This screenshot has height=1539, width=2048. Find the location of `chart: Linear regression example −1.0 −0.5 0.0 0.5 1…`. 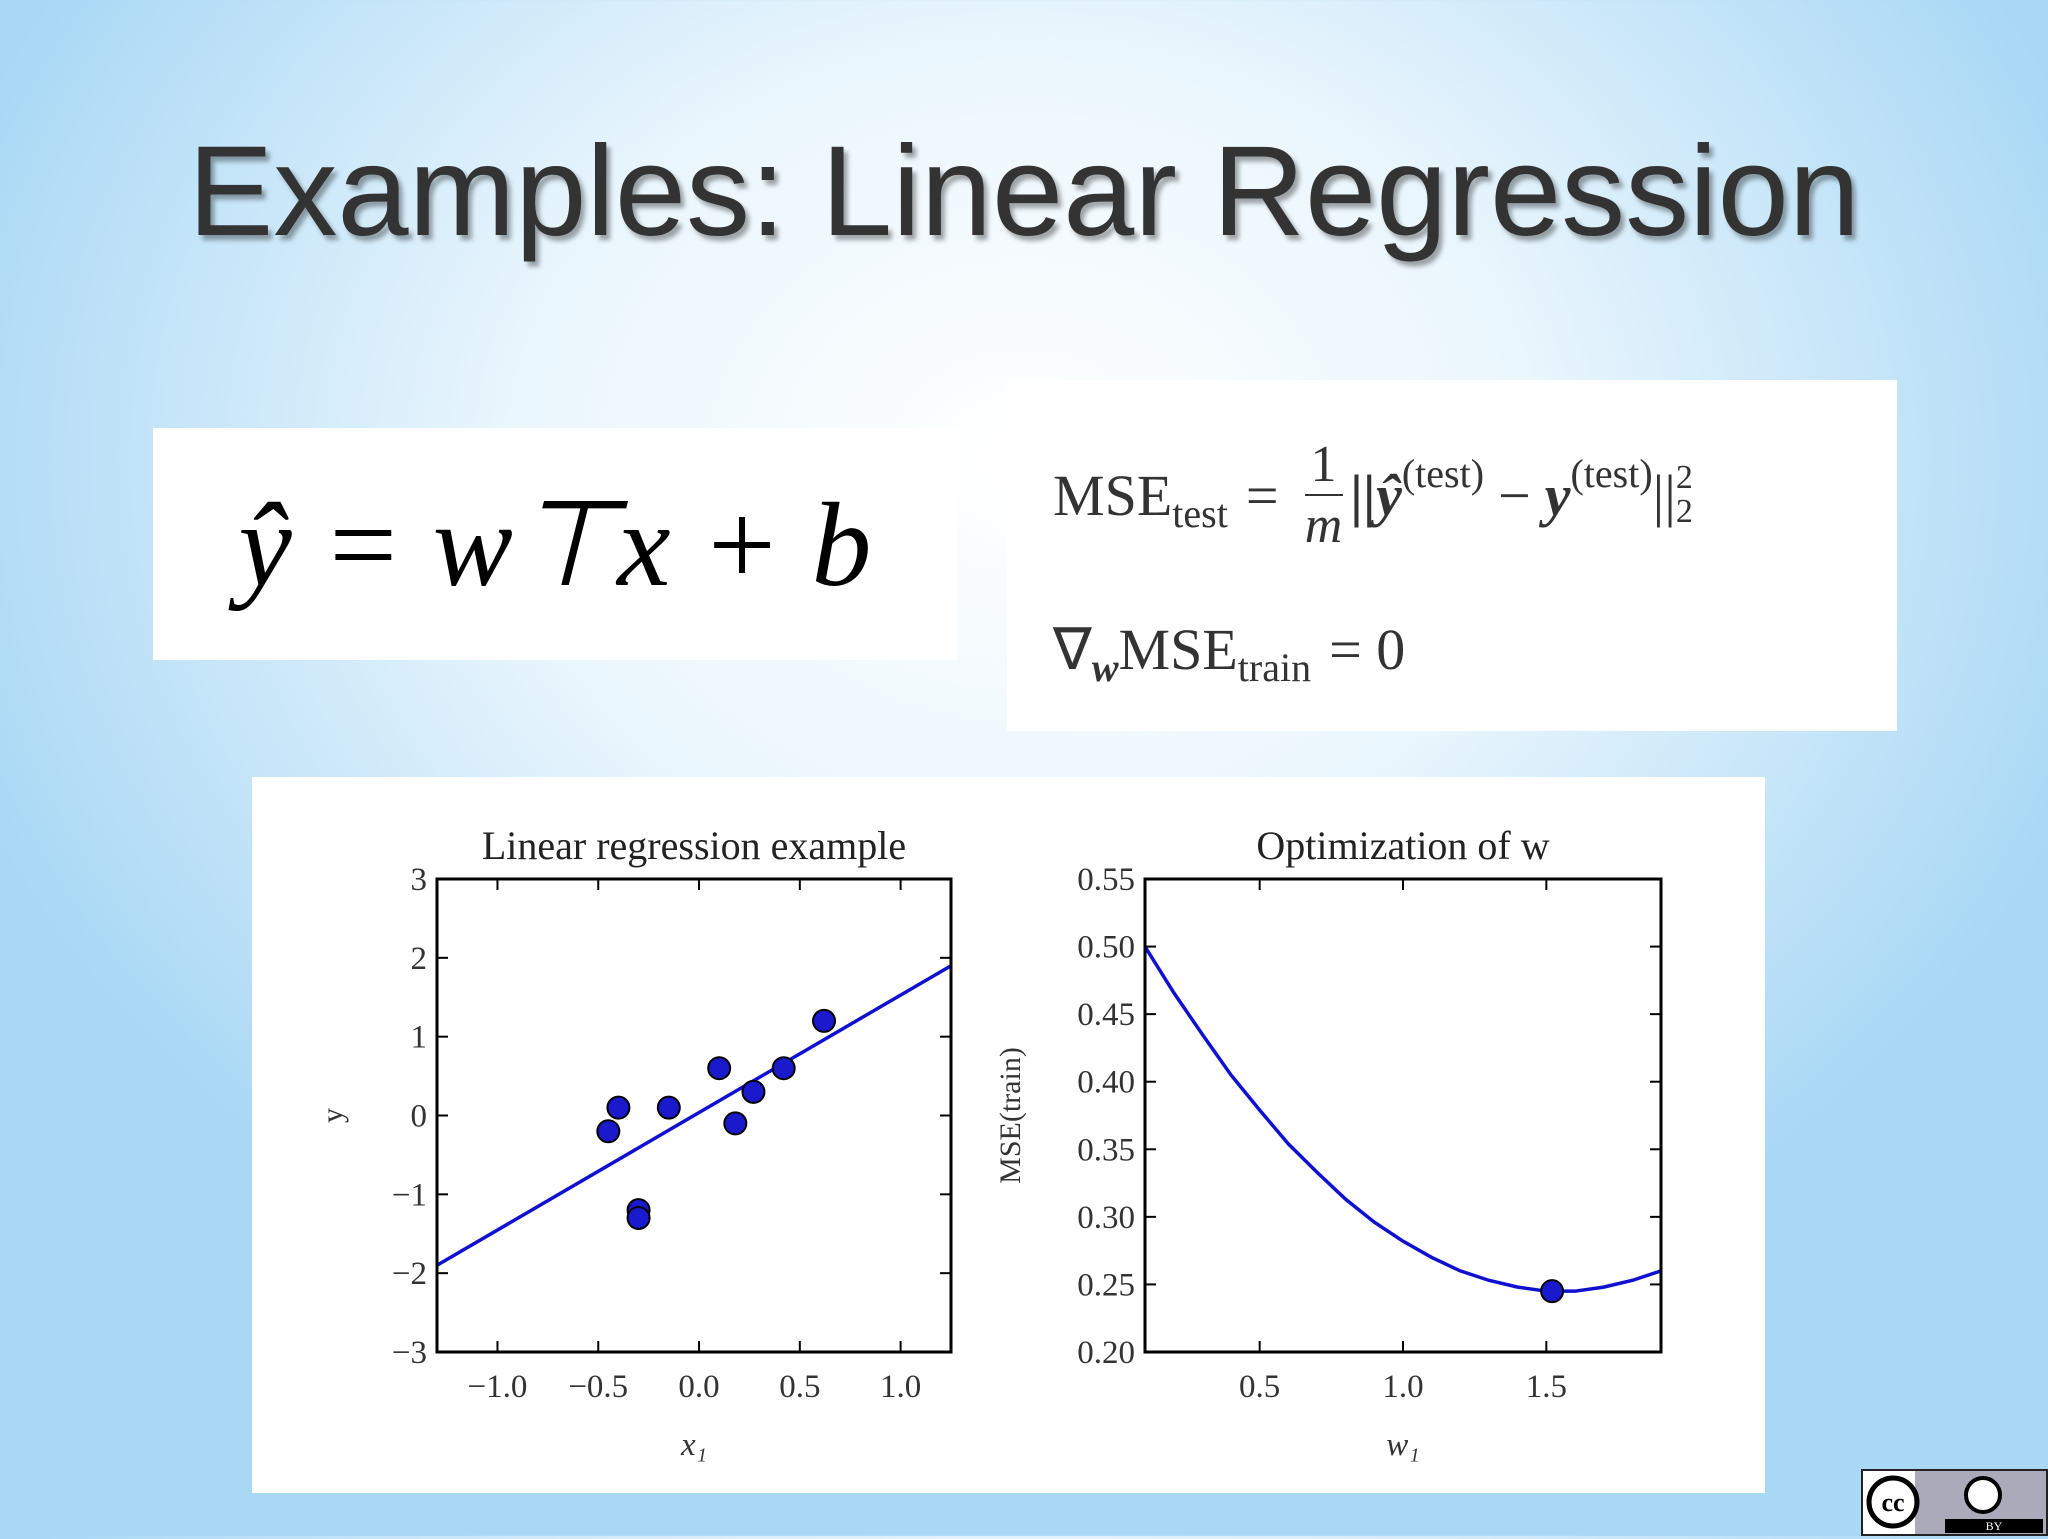

chart: Linear regression example −1.0 −0.5 0.0 0.5 1… is located at coordinates (634, 1143).